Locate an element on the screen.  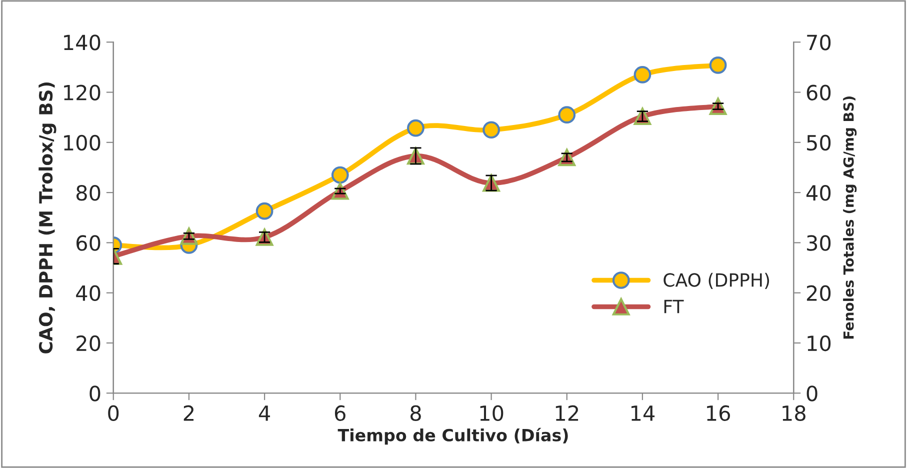
x-tick-label: 16 is located at coordinates (718, 413).